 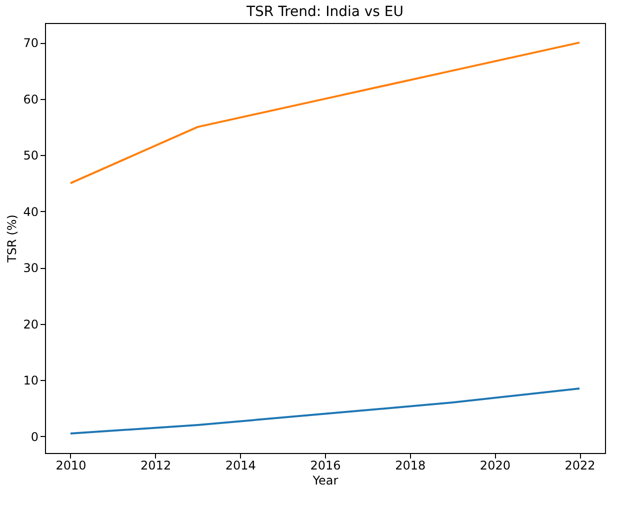 What do you see at coordinates (410, 465) in the screenshot?
I see `x-tick-label: 2018` at bounding box center [410, 465].